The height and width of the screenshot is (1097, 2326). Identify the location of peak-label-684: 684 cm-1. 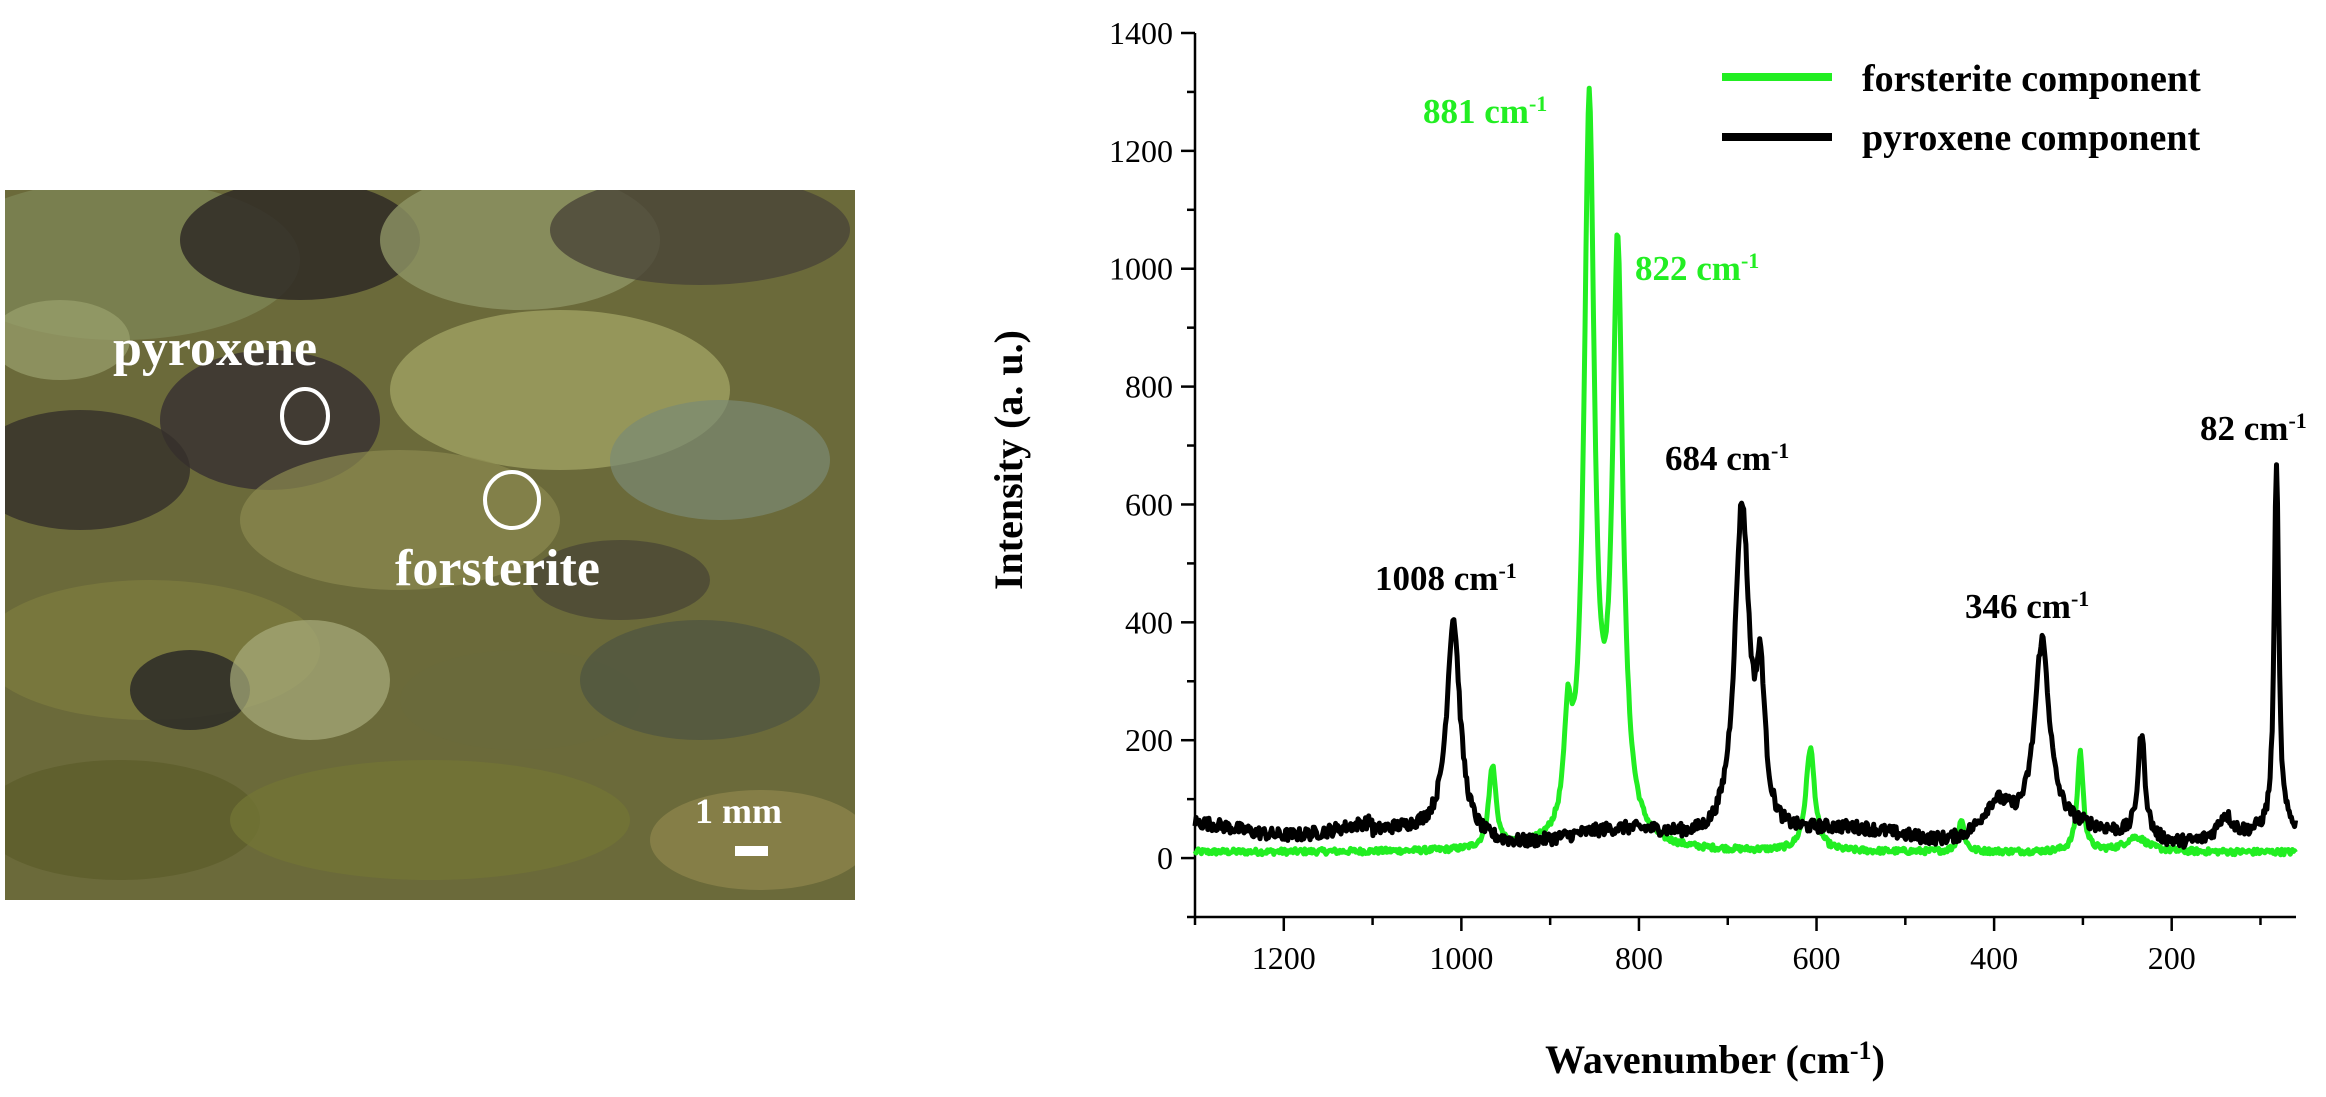
(1727, 458).